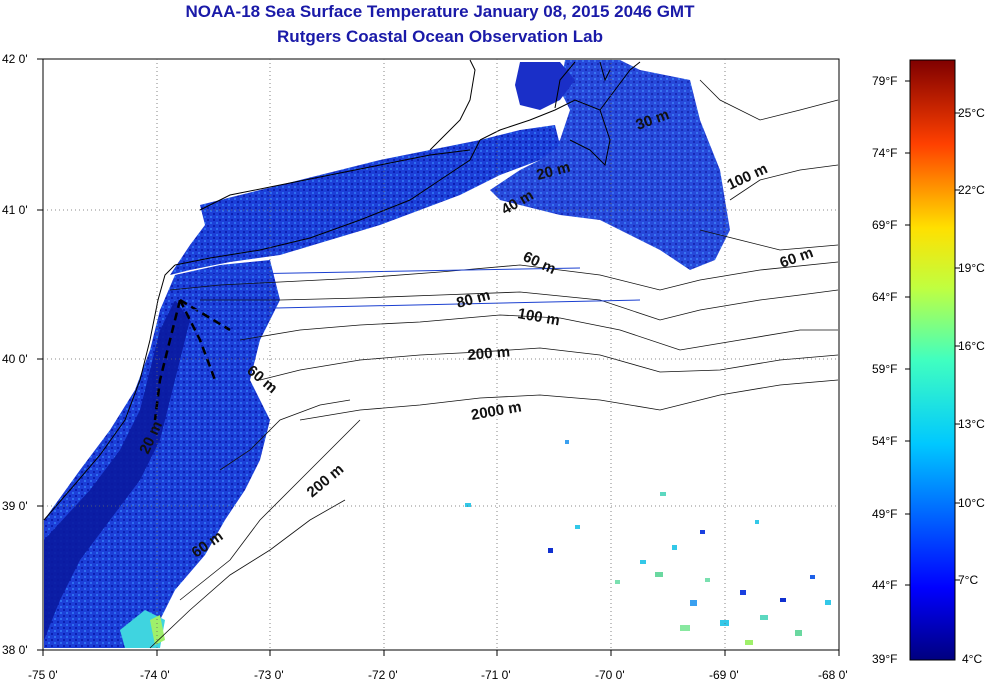 Image resolution: width=992 pixels, height=688 pixels. What do you see at coordinates (489, 353) in the screenshot?
I see `depth-label: 200 m` at bounding box center [489, 353].